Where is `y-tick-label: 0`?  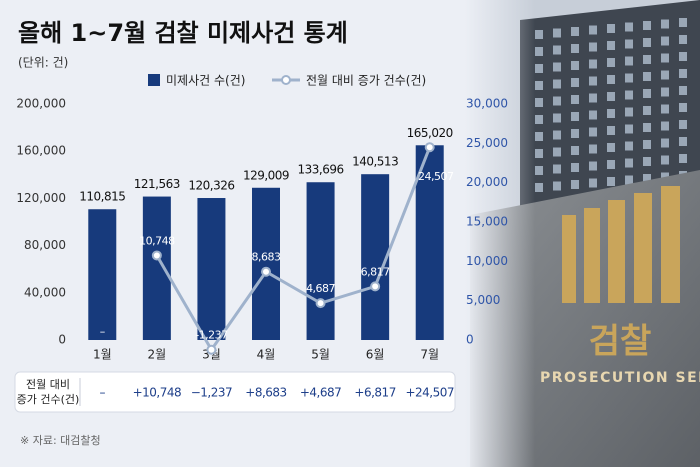
y-tick-label: 0 is located at coordinates (470, 340).